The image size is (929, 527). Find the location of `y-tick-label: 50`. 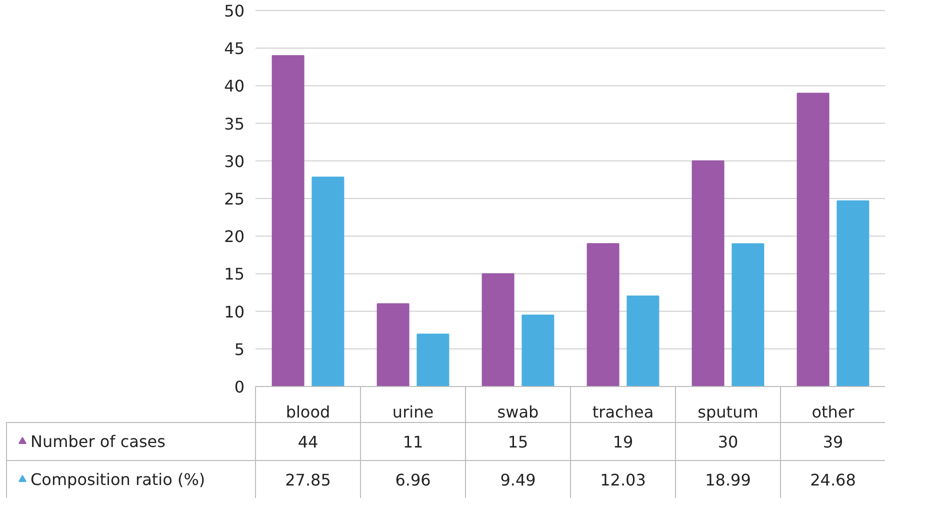

y-tick-label: 50 is located at coordinates (234, 11).